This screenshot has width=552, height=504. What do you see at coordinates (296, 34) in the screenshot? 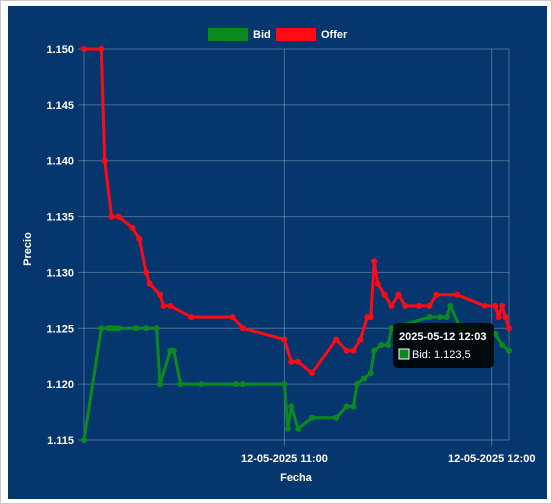
I see `legend-swatch-offer` at bounding box center [296, 34].